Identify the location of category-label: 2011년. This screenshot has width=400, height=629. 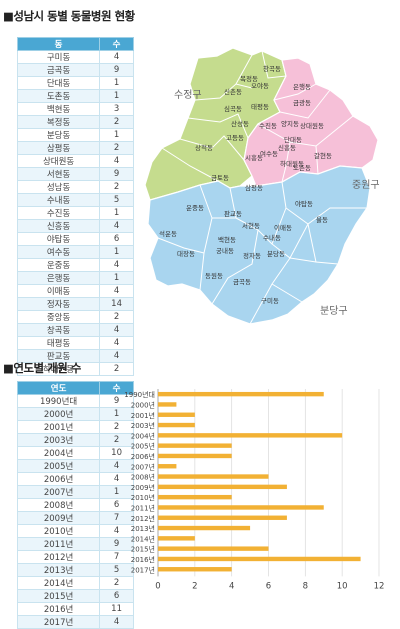
(143, 507).